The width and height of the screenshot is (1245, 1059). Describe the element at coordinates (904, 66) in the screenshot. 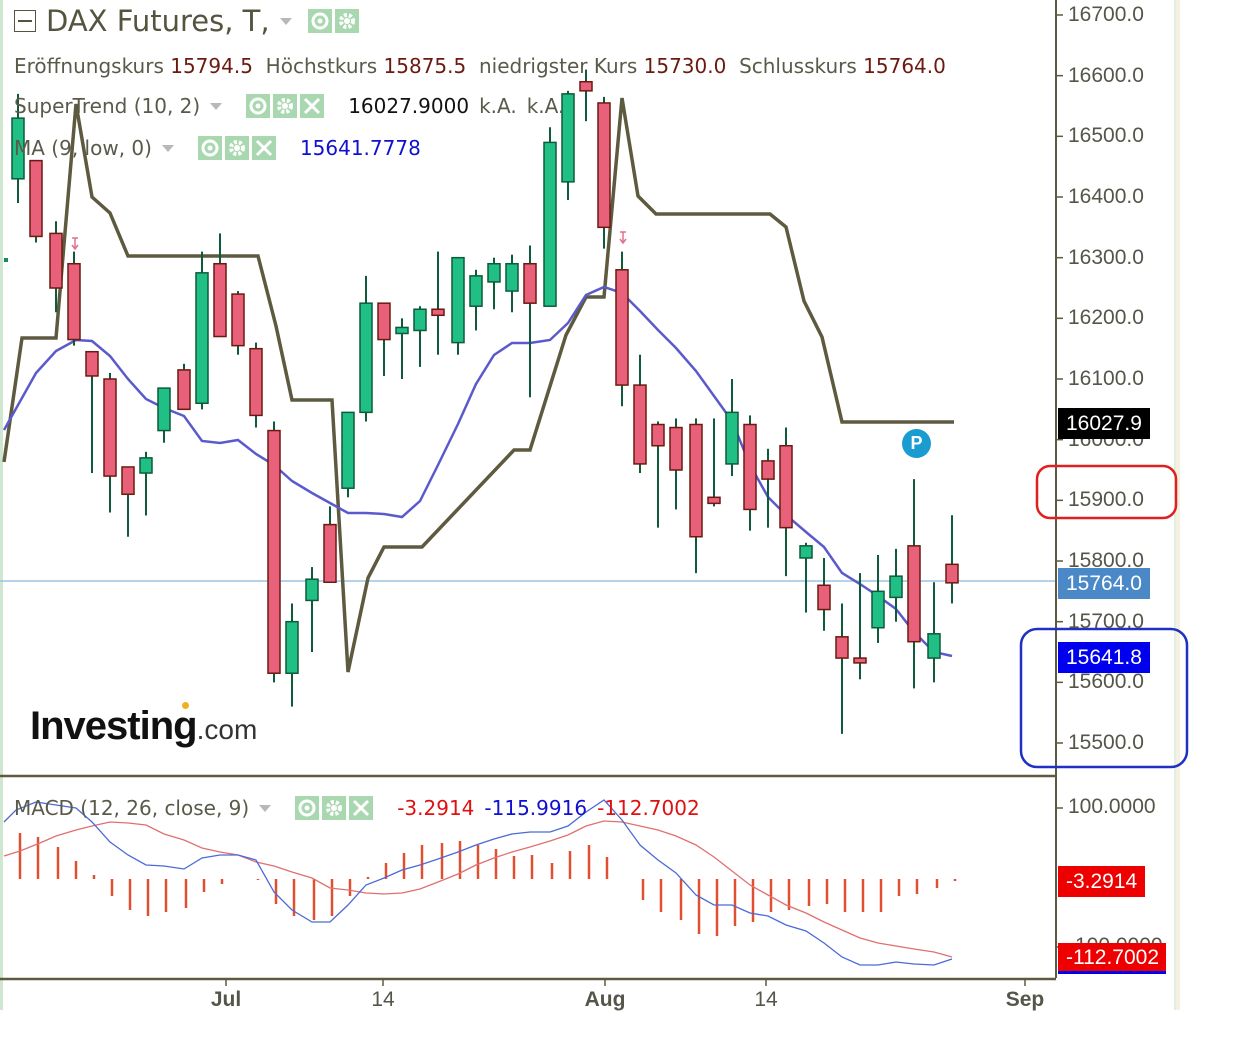

I see `close-value: 15764.0` at that location.